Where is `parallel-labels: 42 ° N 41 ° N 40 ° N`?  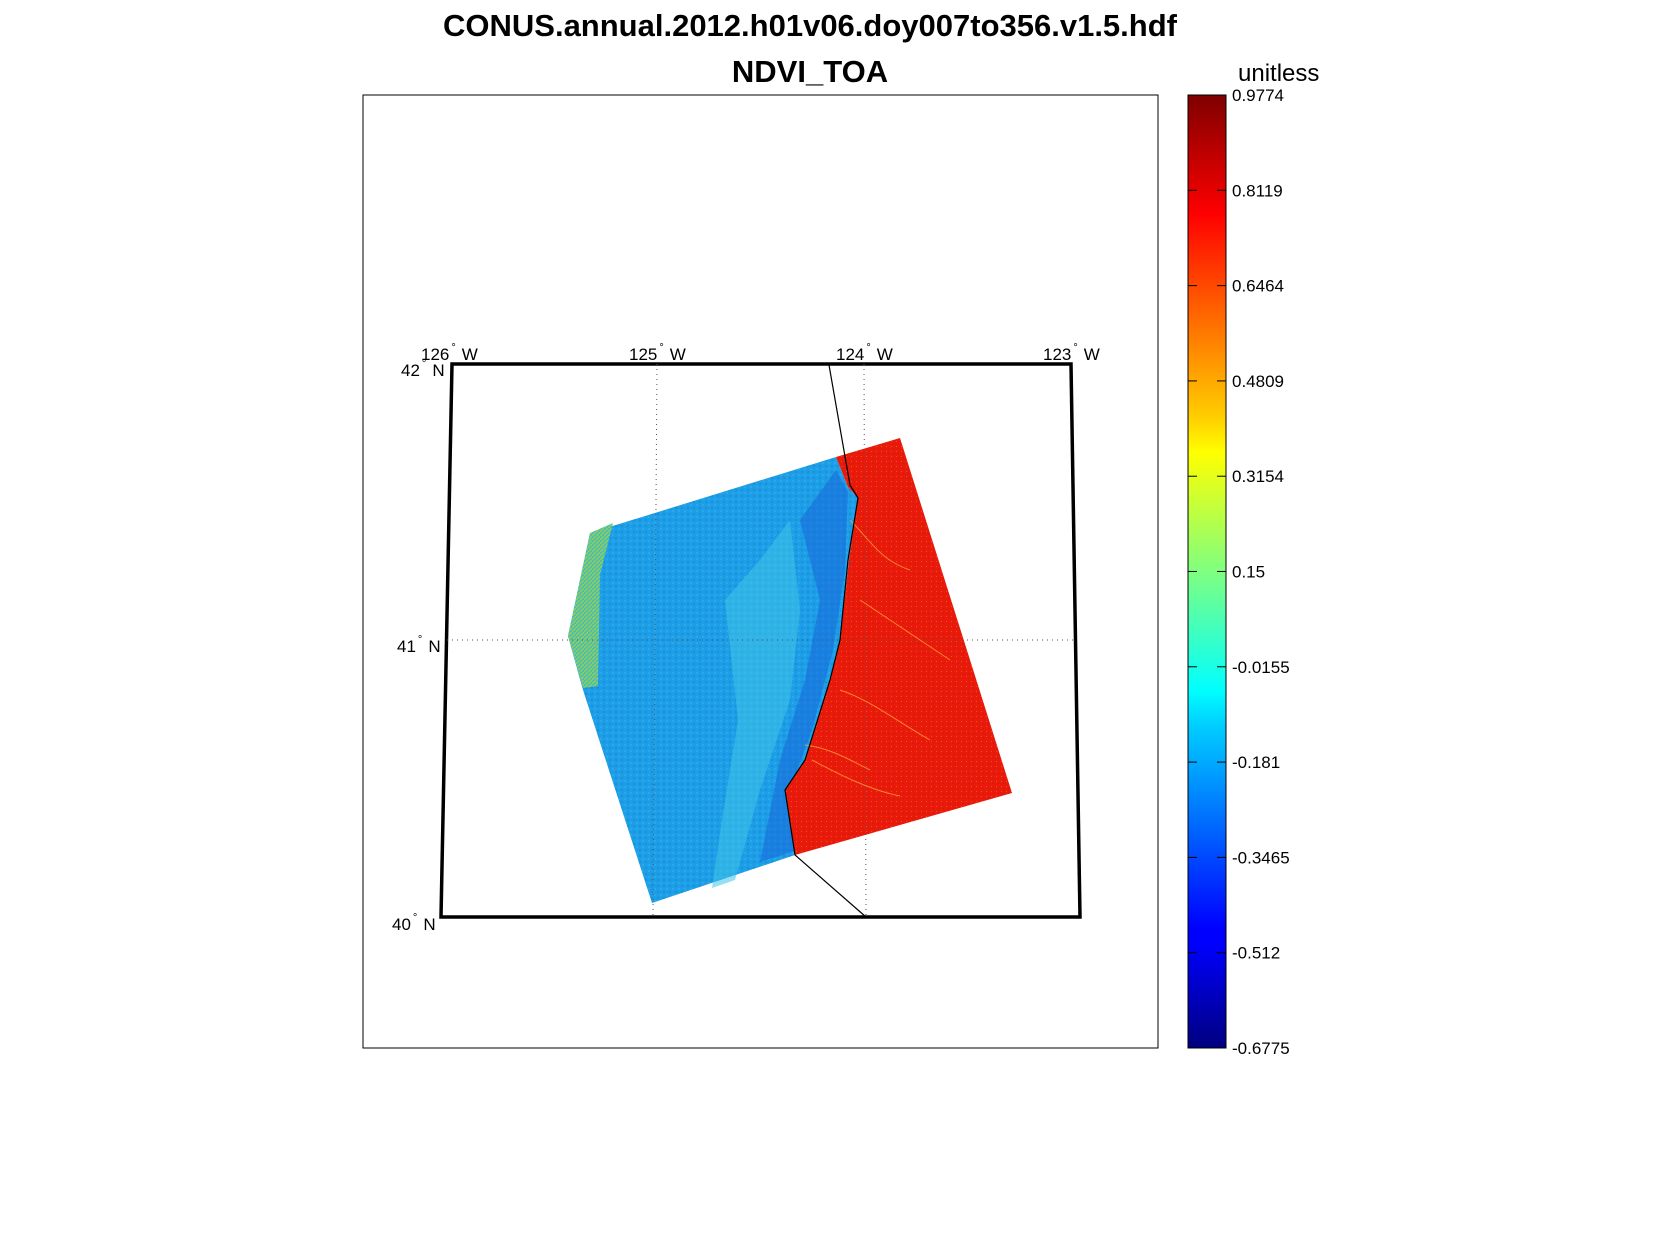
parallel-labels: 42 ° N 41 ° N 40 ° N is located at coordinates (418, 646).